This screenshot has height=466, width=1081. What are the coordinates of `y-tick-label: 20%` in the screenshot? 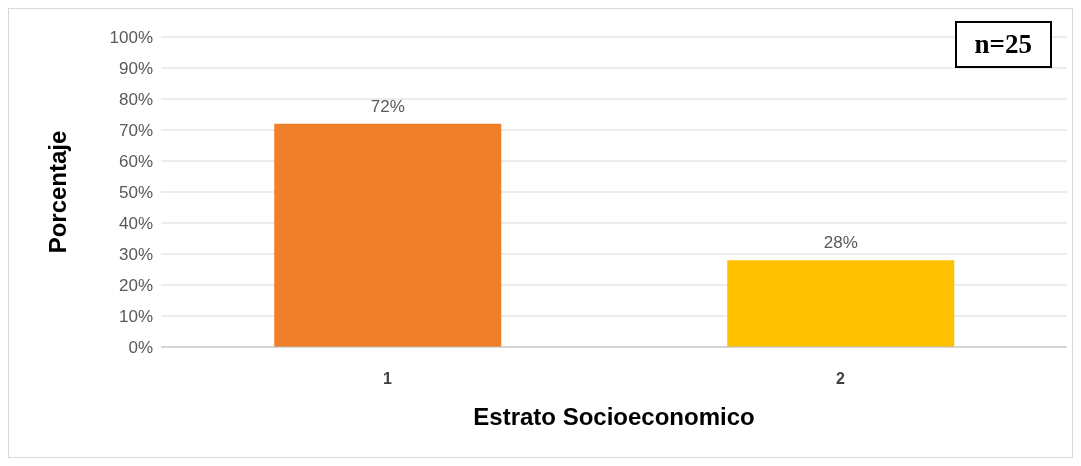 It's located at (135, 286).